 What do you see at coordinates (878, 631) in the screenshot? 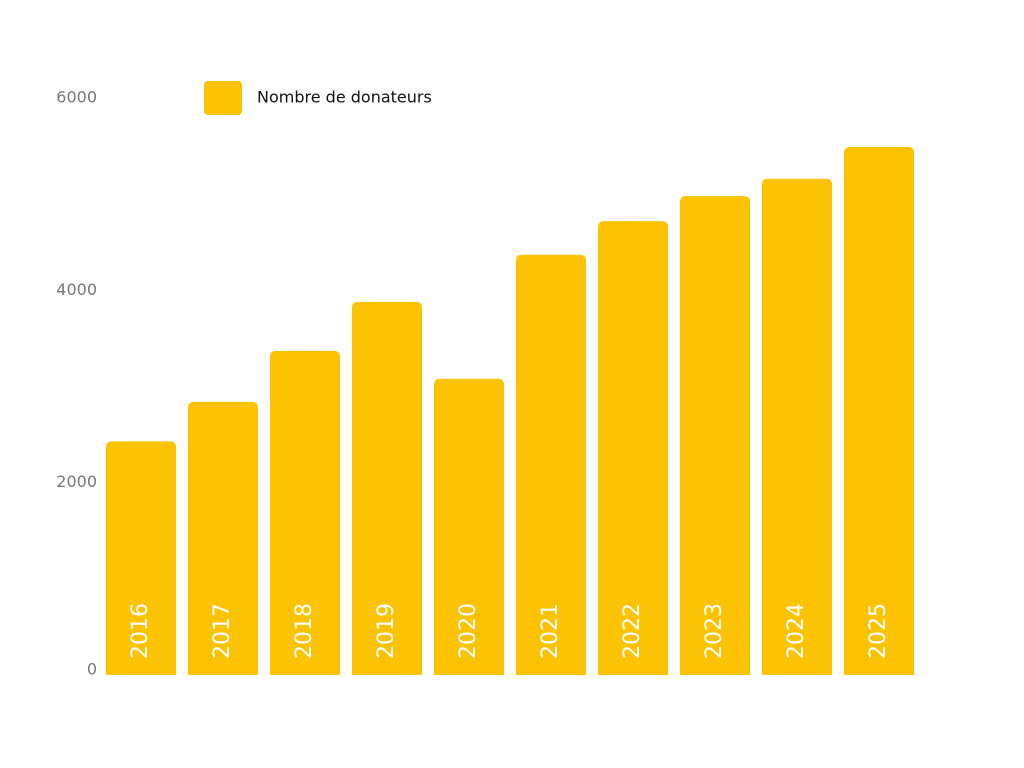
I see `x-tick-label: 2025` at bounding box center [878, 631].